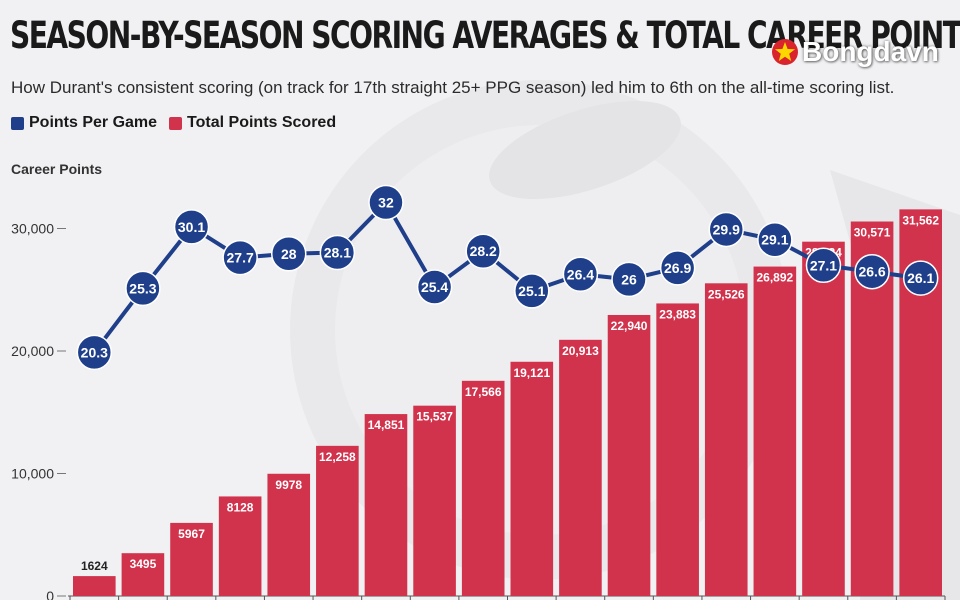 Image resolution: width=960 pixels, height=600 pixels. I want to click on ppg-data-label: 20.3, so click(94, 352).